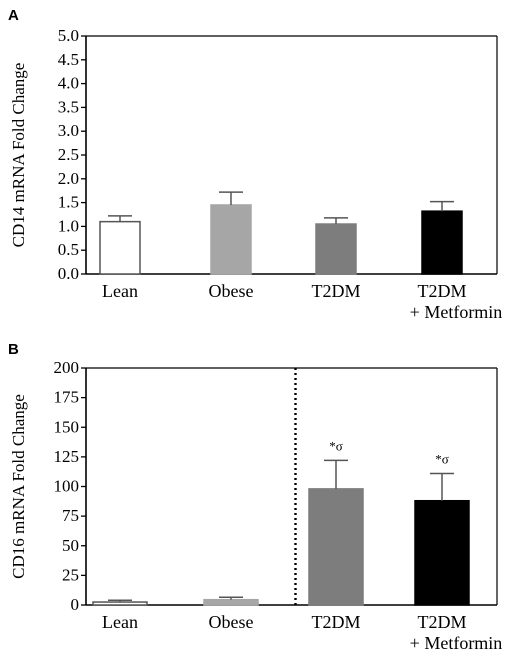 This screenshot has width=510, height=667. What do you see at coordinates (68, 106) in the screenshot?
I see `y-tick-label: 3.5` at bounding box center [68, 106].